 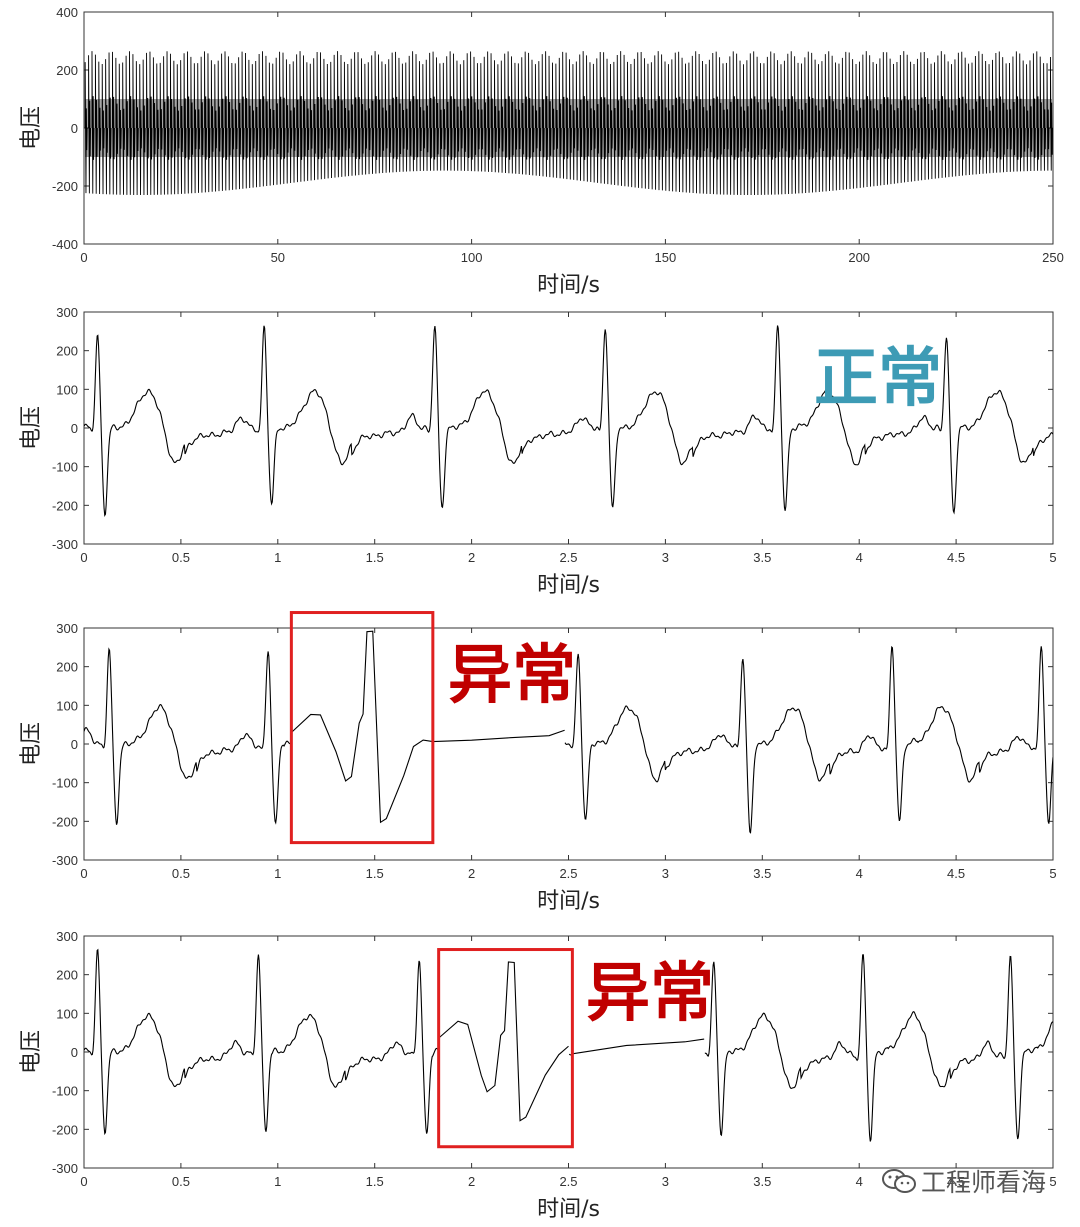 What do you see at coordinates (859, 257) in the screenshot?
I see `x-tick-label: 200` at bounding box center [859, 257].